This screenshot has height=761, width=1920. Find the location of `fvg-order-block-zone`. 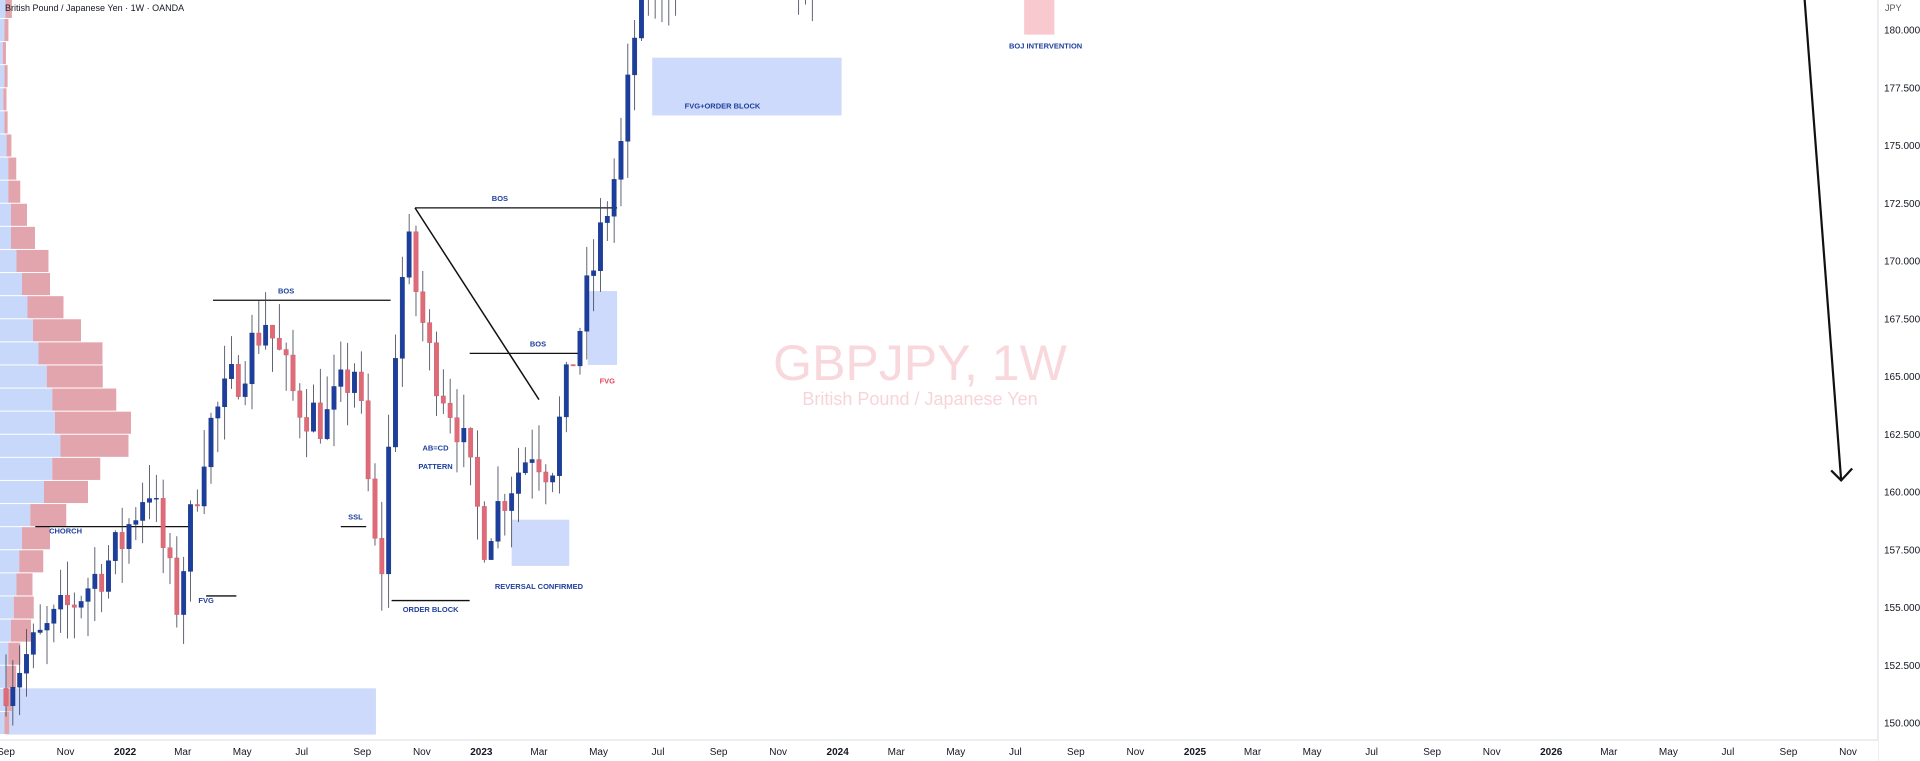

fvg-order-block-zone is located at coordinates (747, 86).